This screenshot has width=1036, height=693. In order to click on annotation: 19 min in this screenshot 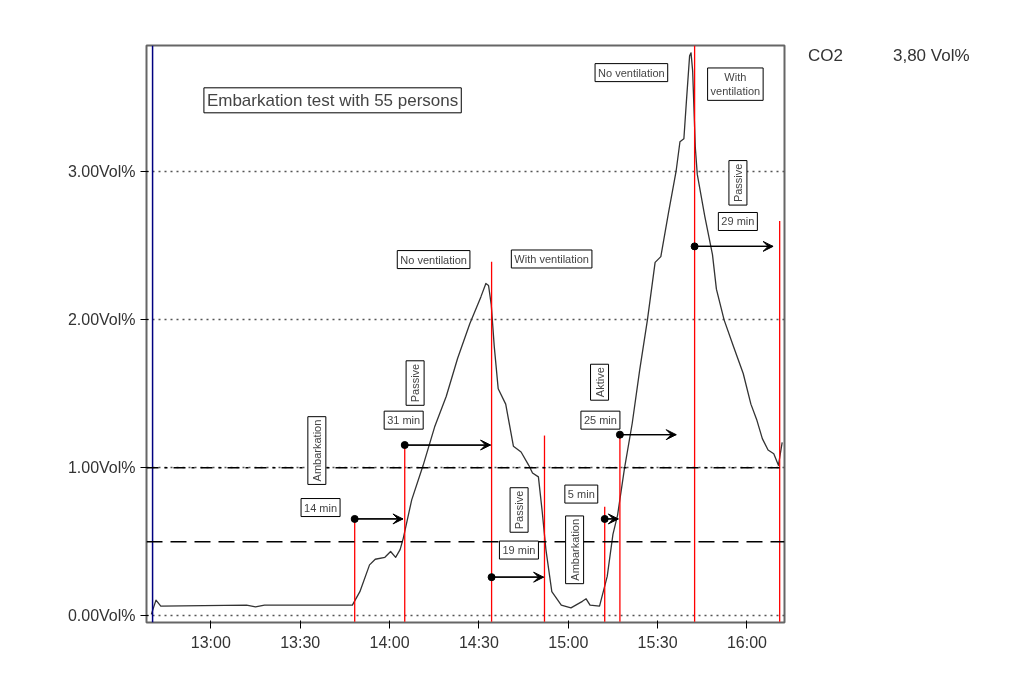, I will do `click(519, 550)`.